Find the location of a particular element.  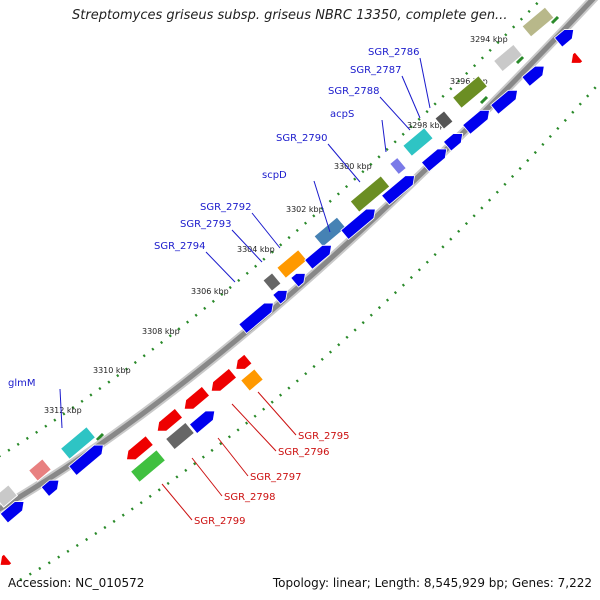

forward-gene-label: SGR_2793 is located at coordinates (206, 224).